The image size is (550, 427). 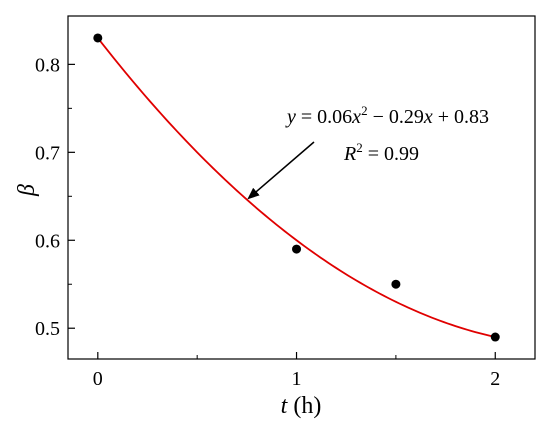 I want to click on y-tick-label: 0.7, so click(x=47, y=153).